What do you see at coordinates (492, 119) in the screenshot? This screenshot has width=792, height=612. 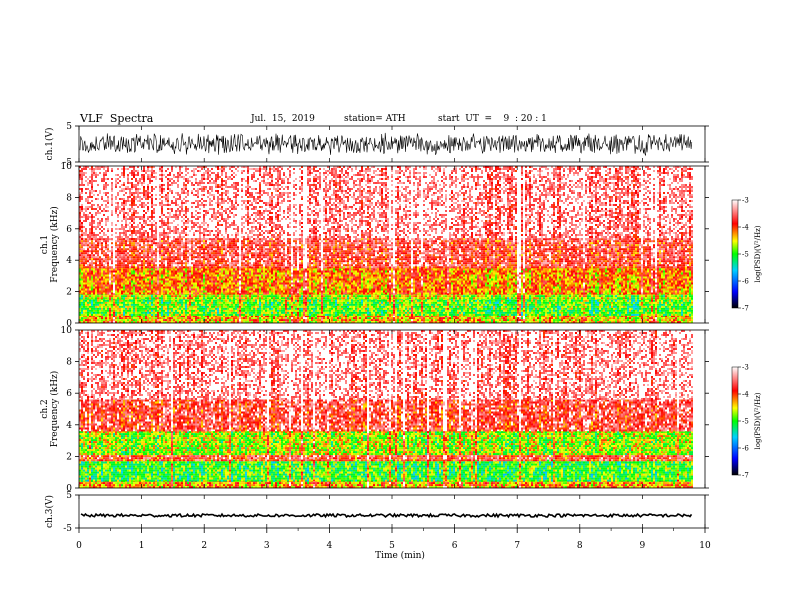 I see `start-time-label: start UT = 9 : 20 : 1` at bounding box center [492, 119].